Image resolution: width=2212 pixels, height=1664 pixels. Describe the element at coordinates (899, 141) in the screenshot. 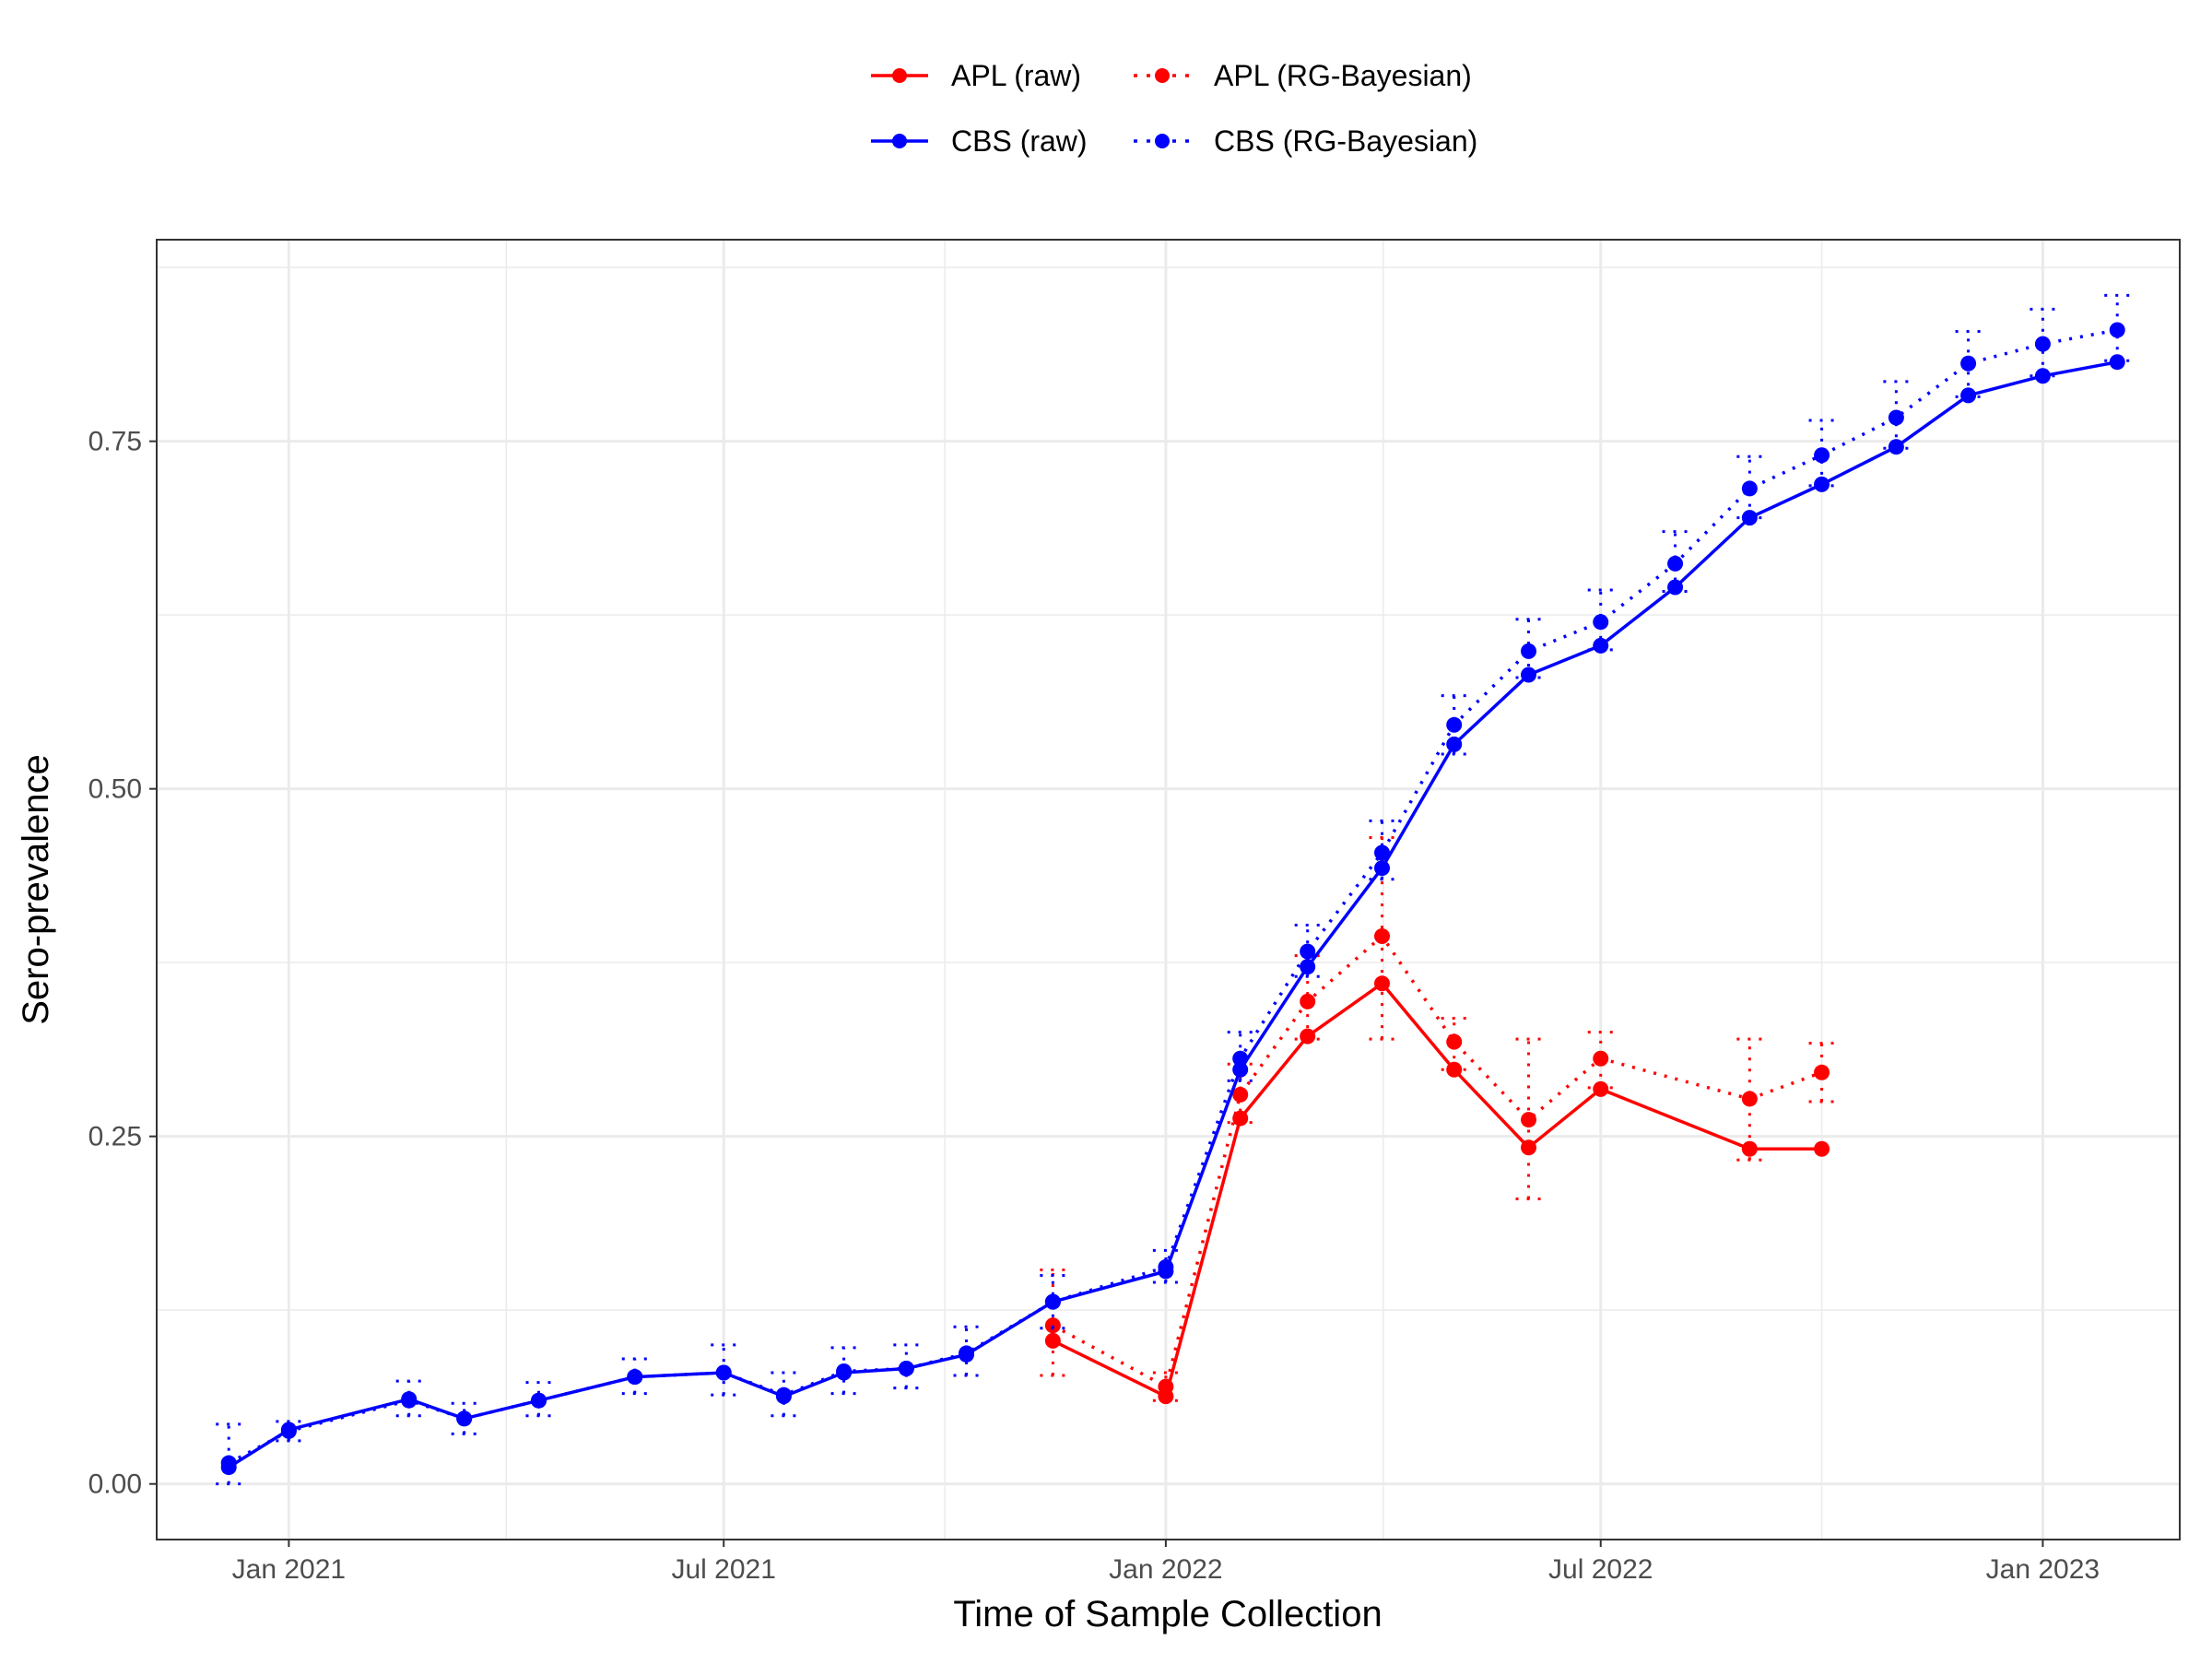

I see `legend-key-point-cbs-raw` at that location.